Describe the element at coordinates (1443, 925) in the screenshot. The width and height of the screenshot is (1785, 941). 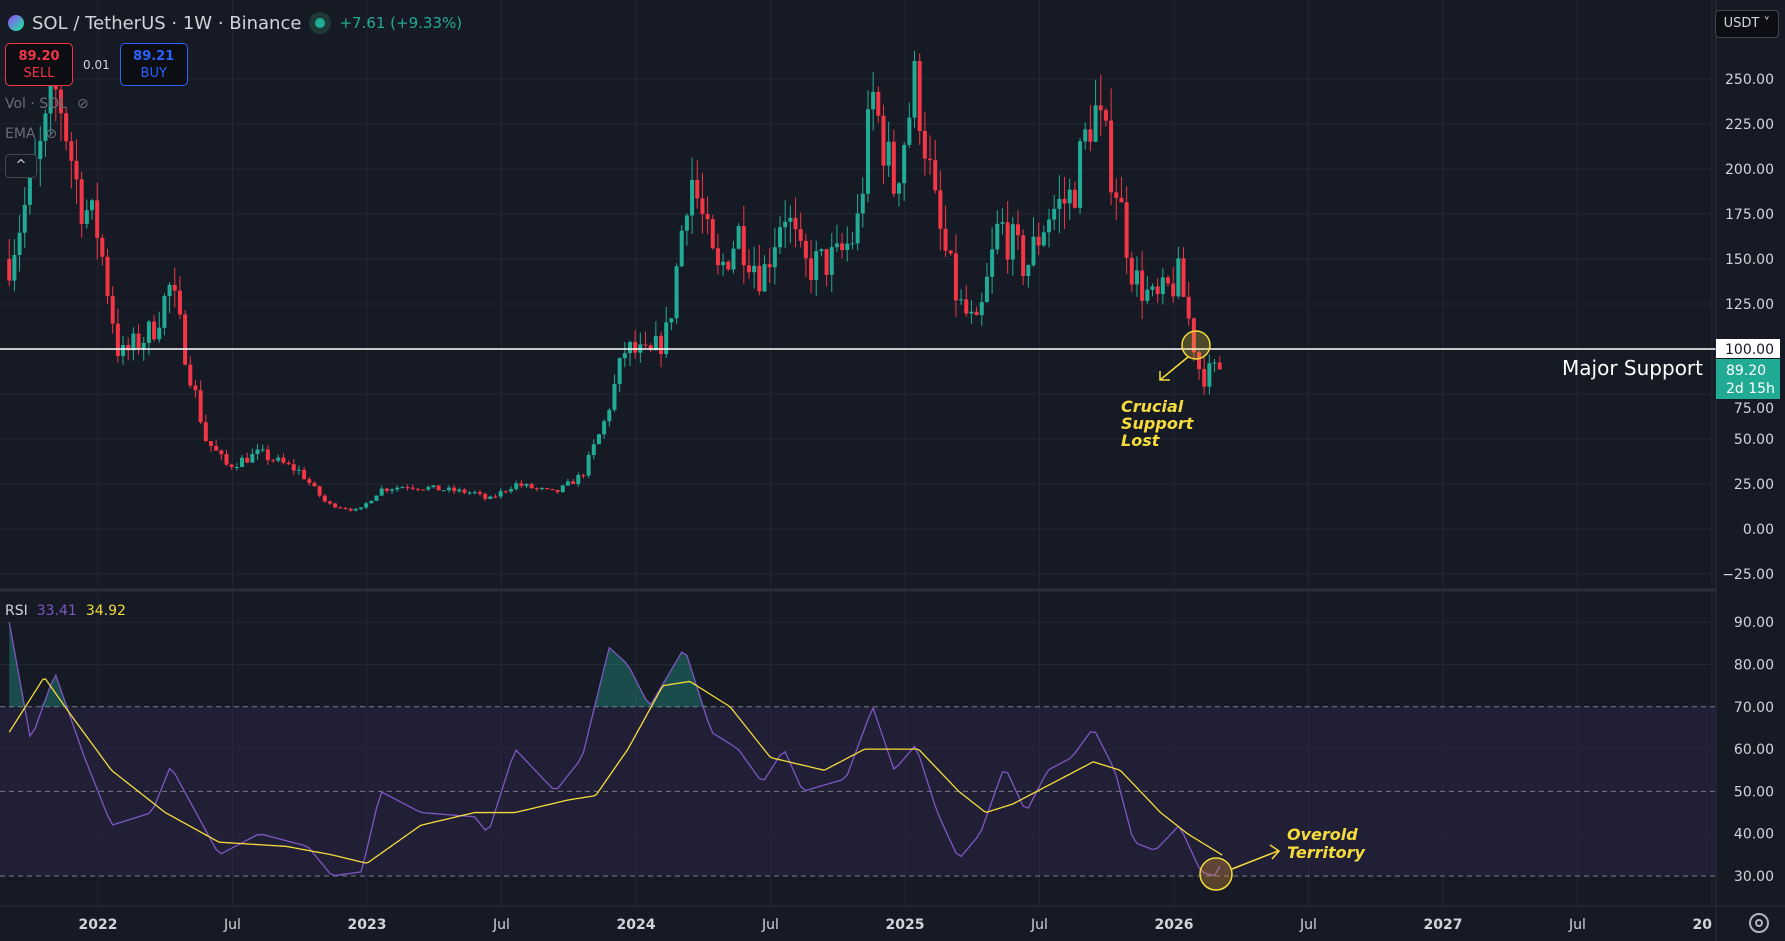
I see `time-tick-label: 2027` at that location.